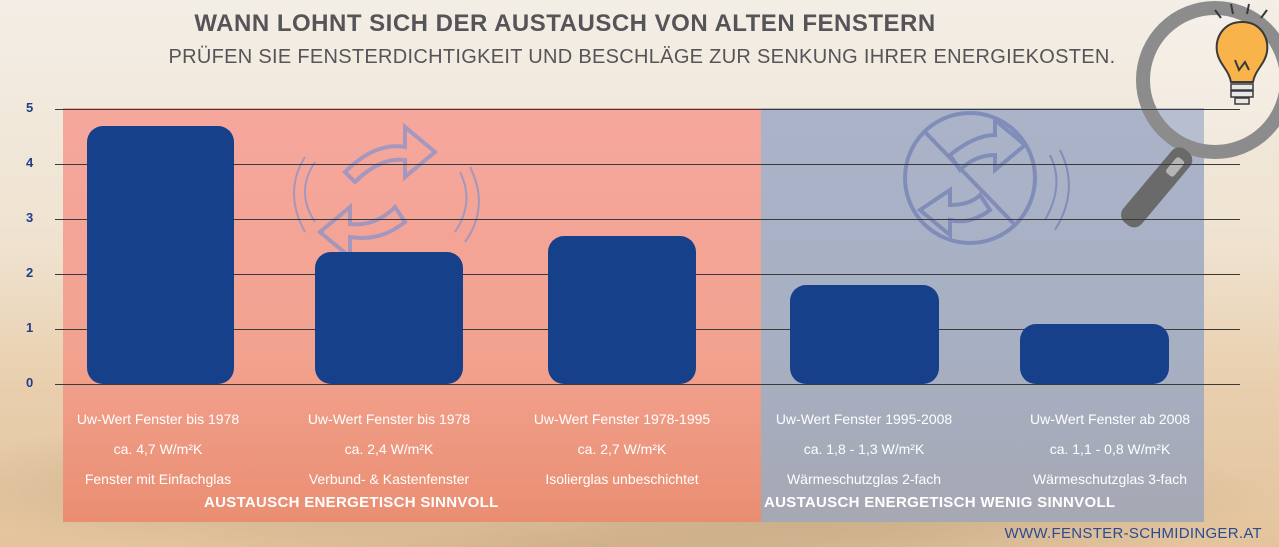 The height and width of the screenshot is (547, 1279). I want to click on y-tick-label: 1, so click(30, 327).